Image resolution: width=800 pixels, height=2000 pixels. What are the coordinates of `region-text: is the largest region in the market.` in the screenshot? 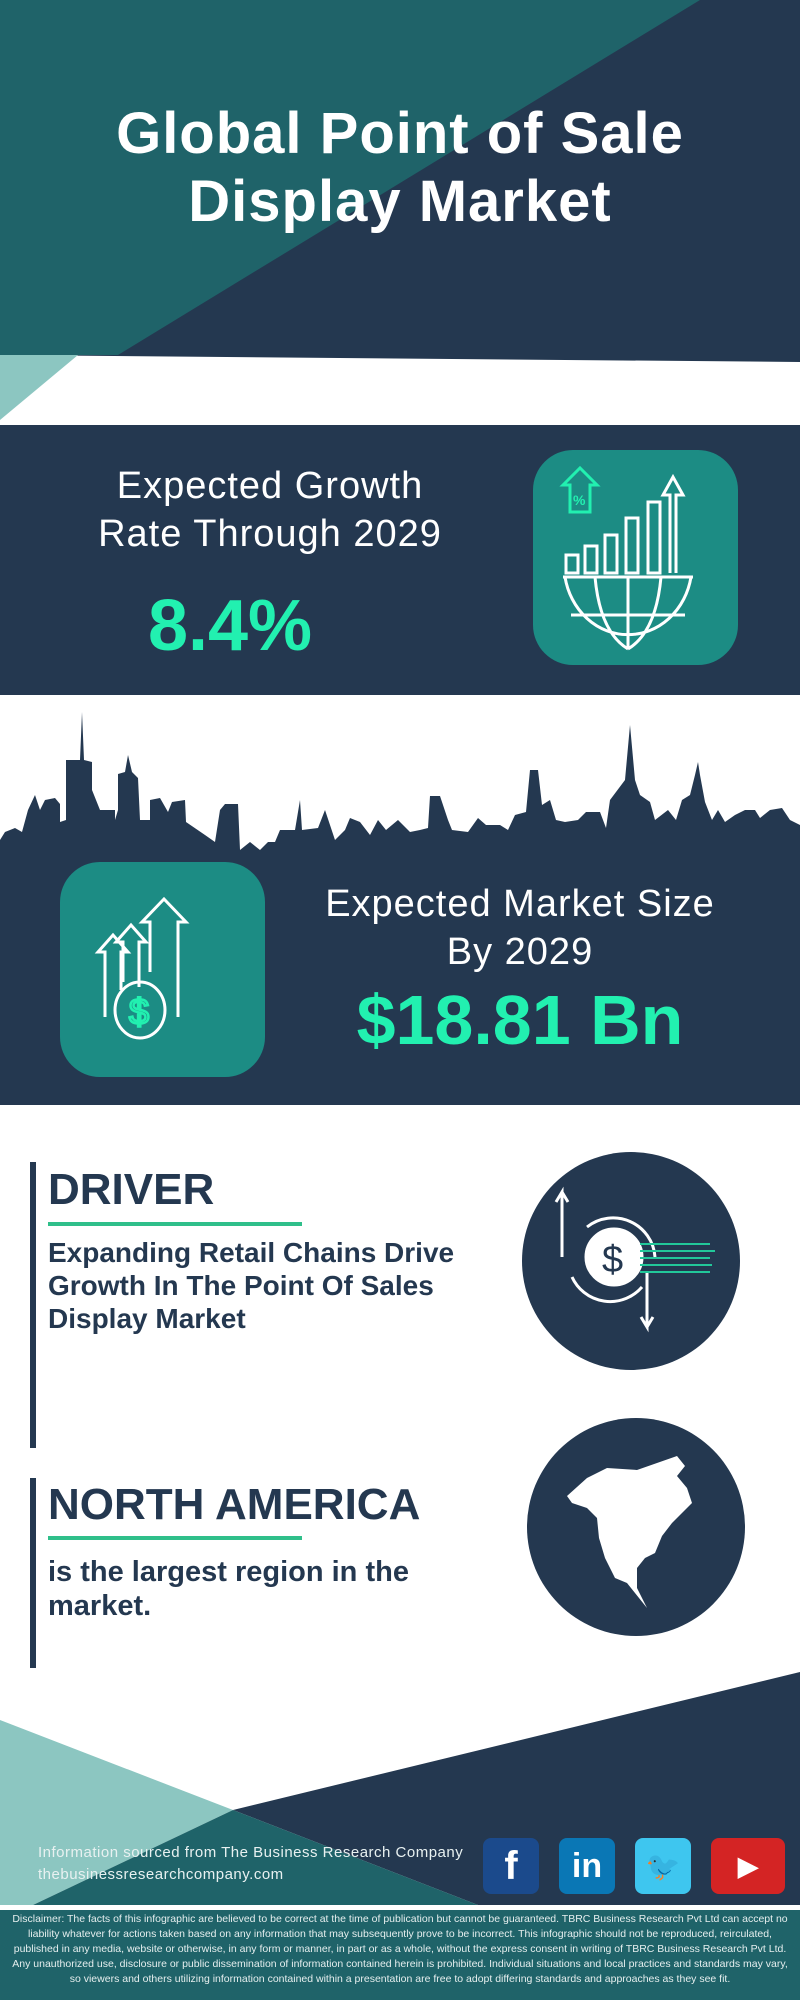 It's located at (228, 1589).